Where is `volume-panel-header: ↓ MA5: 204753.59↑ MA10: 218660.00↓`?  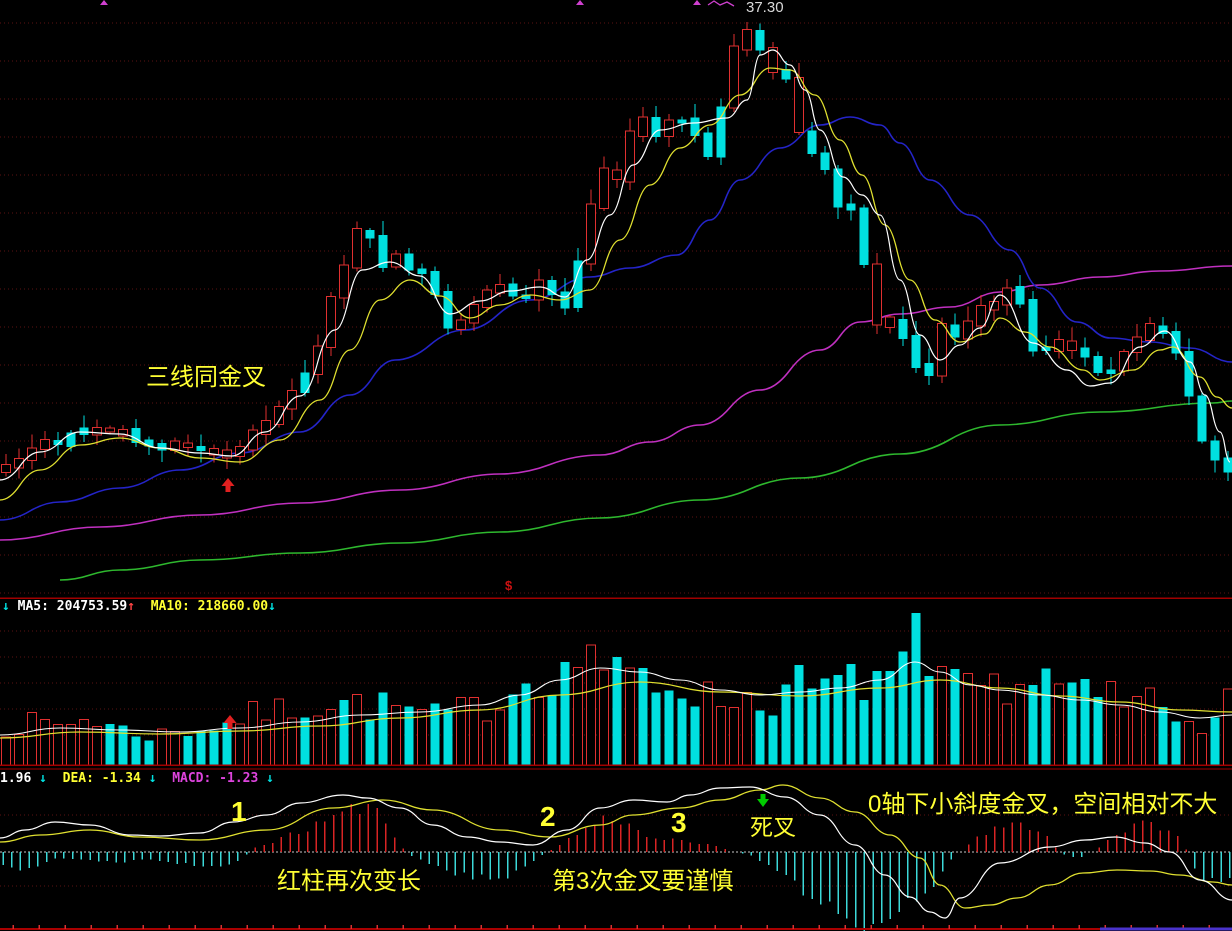
volume-panel-header: ↓ MA5: 204753.59↑ MA10: 218660.00↓ is located at coordinates (139, 606).